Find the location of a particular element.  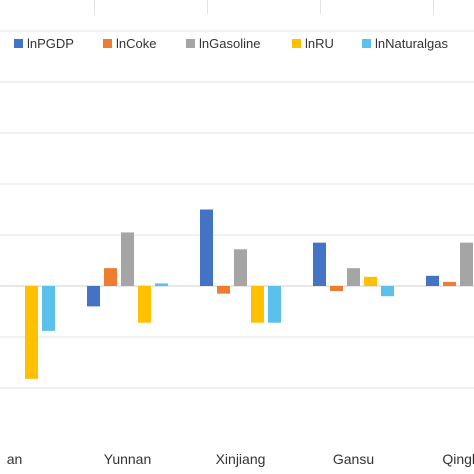

legend-item-lnPGDP: lnPGDP is located at coordinates (44, 43).